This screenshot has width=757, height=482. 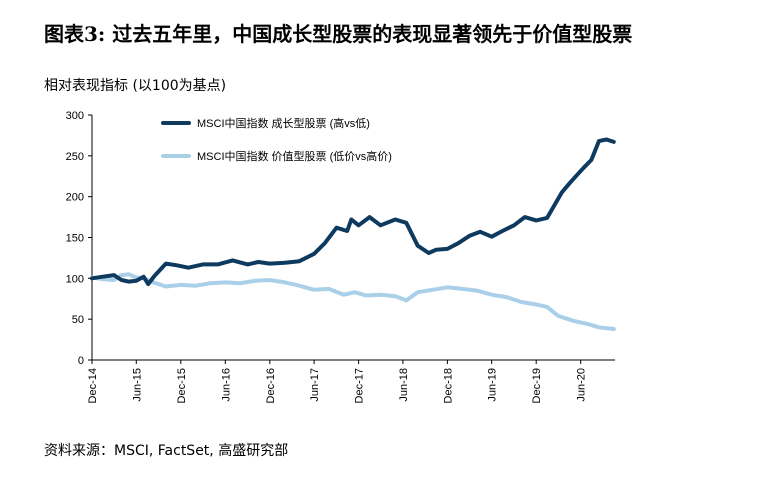 What do you see at coordinates (271, 385) in the screenshot?
I see `x-tick-label: Dec-16` at bounding box center [271, 385].